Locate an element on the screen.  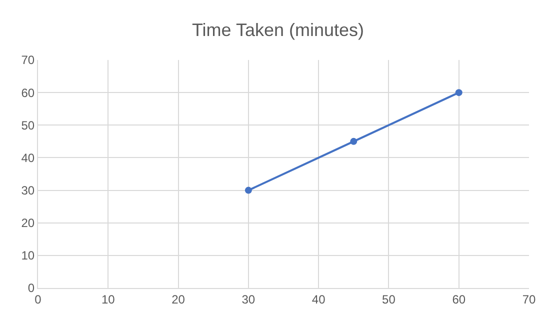
y-tick-label: 70 is located at coordinates (28, 60).